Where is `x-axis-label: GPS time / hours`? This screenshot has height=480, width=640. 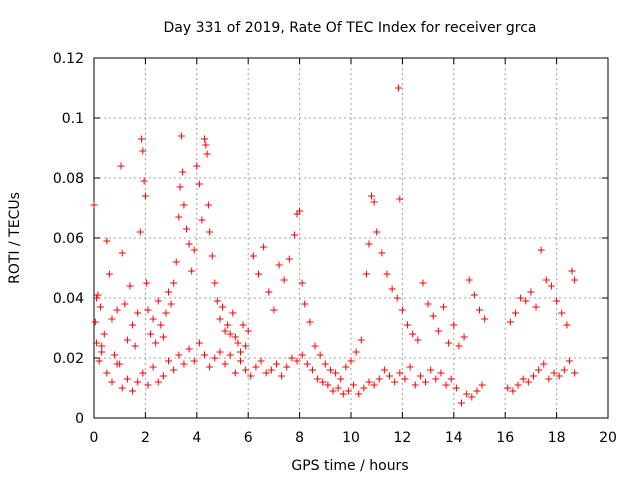
x-axis-label: GPS time / hours is located at coordinates (349, 466).